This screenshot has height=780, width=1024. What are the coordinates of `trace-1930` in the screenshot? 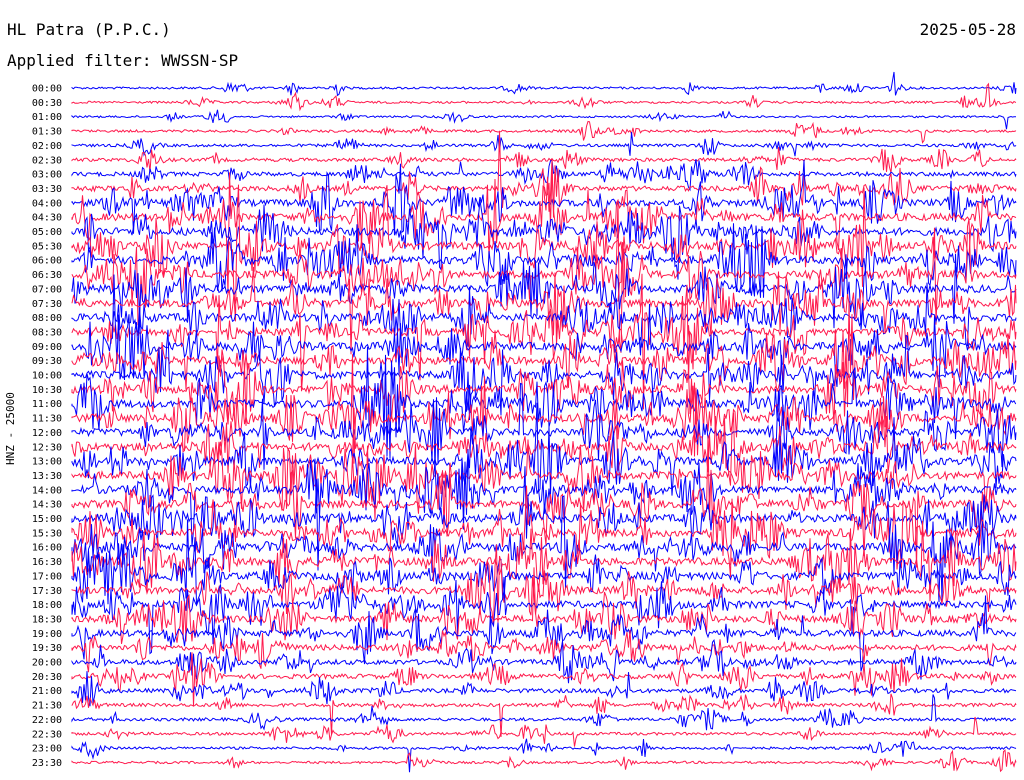 It's located at (544, 651).